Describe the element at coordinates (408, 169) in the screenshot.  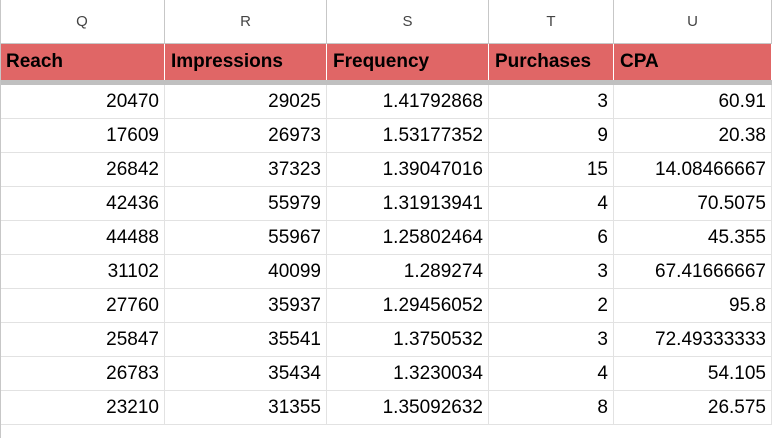
I see `cell-frequency: 1.39047016` at that location.